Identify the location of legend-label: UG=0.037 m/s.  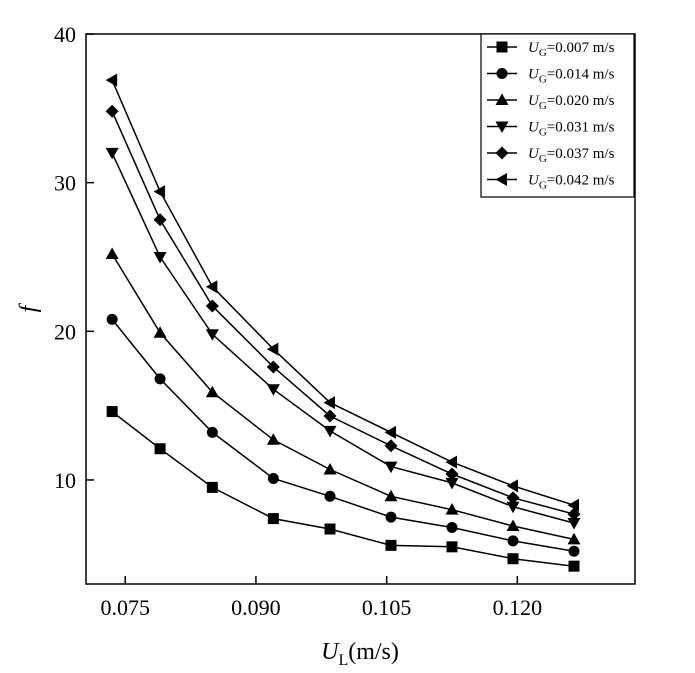
(571, 155).